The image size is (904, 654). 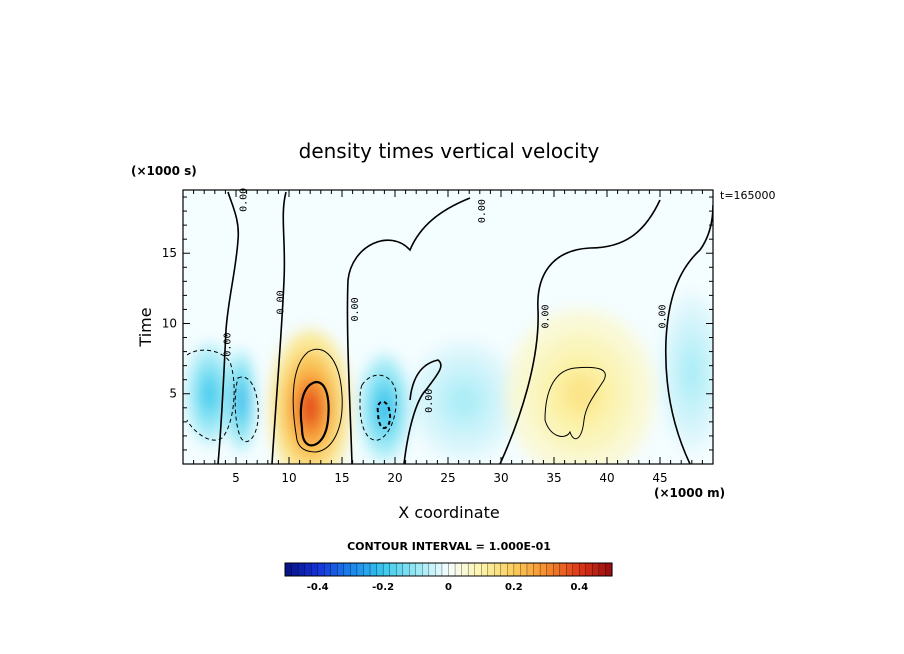 I want to click on time-stamp: t=165000, so click(x=748, y=195).